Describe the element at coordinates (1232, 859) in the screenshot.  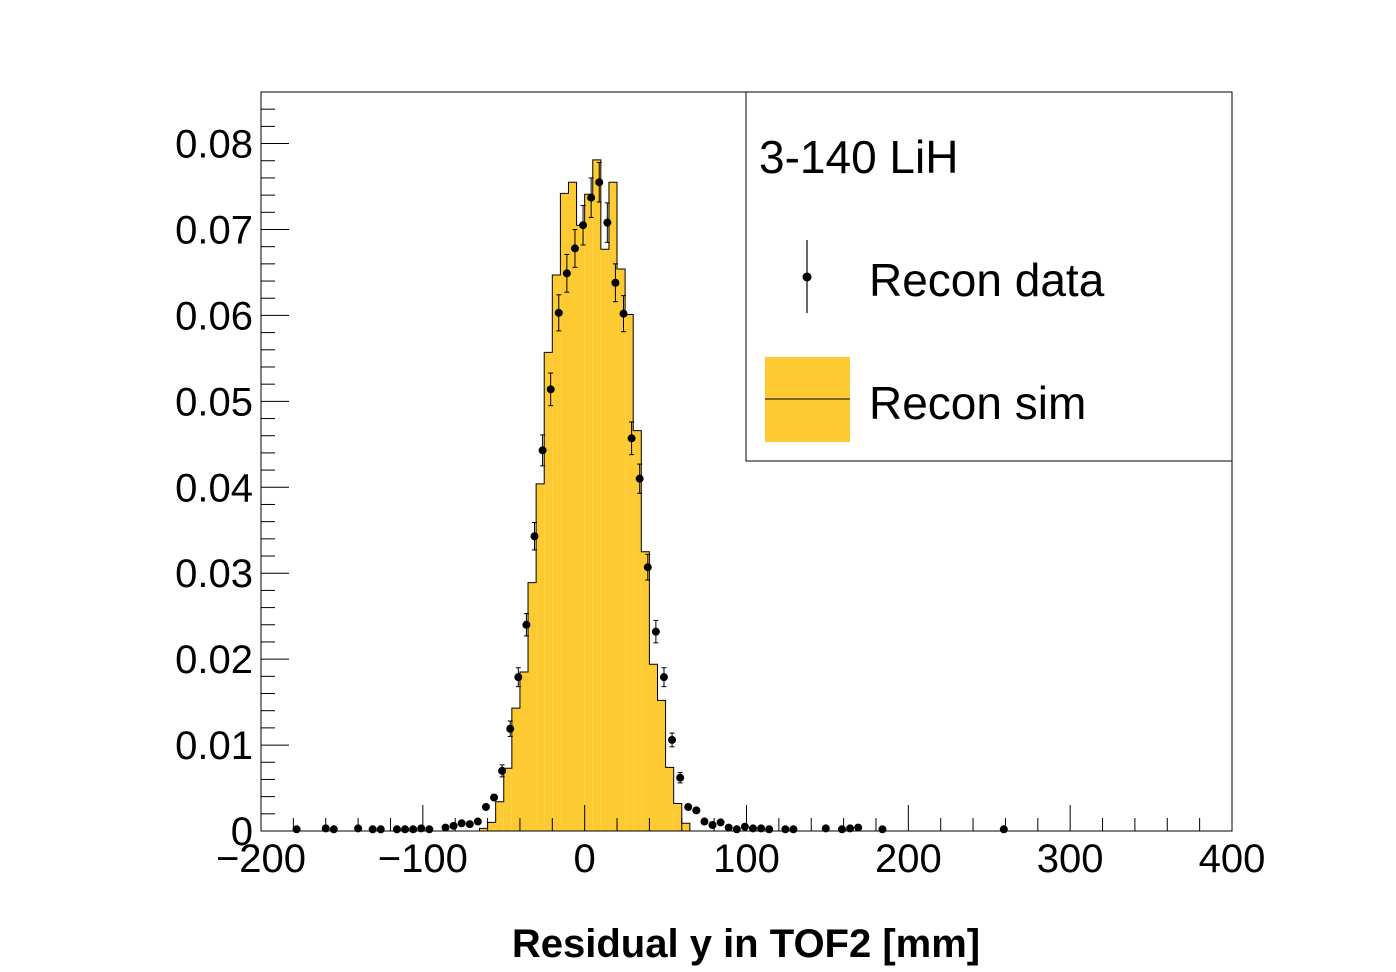
I see `x-tick-label: 400` at that location.